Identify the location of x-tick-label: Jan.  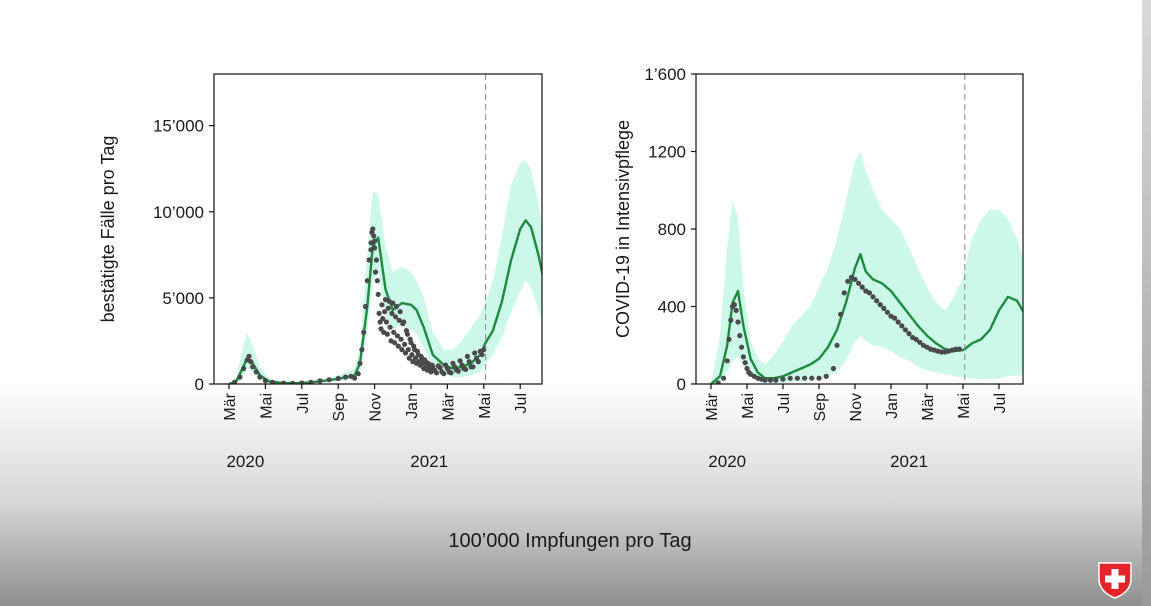
(892, 406).